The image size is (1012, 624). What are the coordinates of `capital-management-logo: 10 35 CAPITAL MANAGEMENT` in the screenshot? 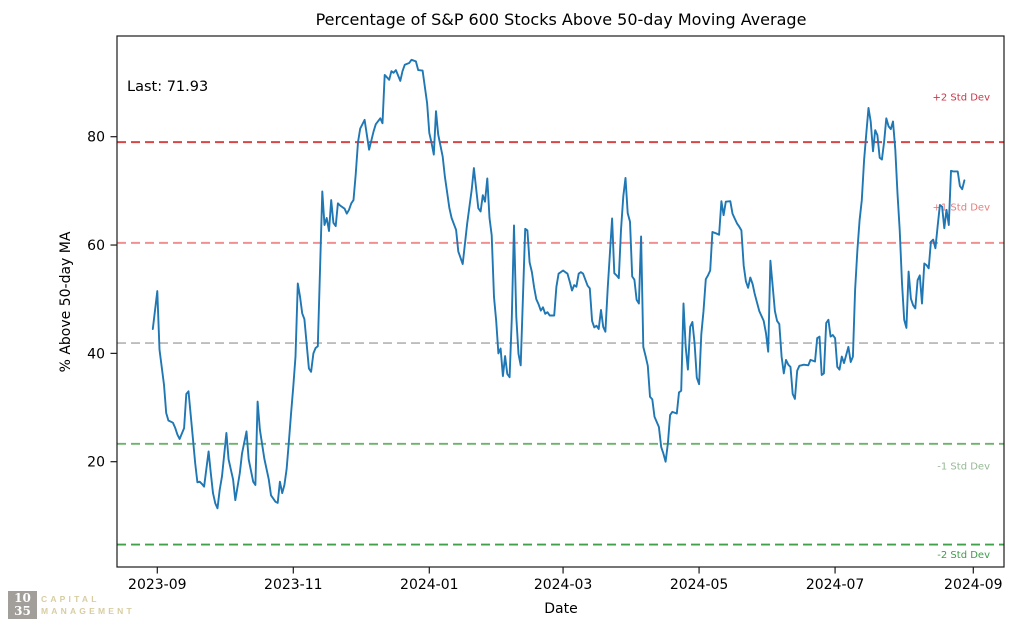 It's located at (71, 605).